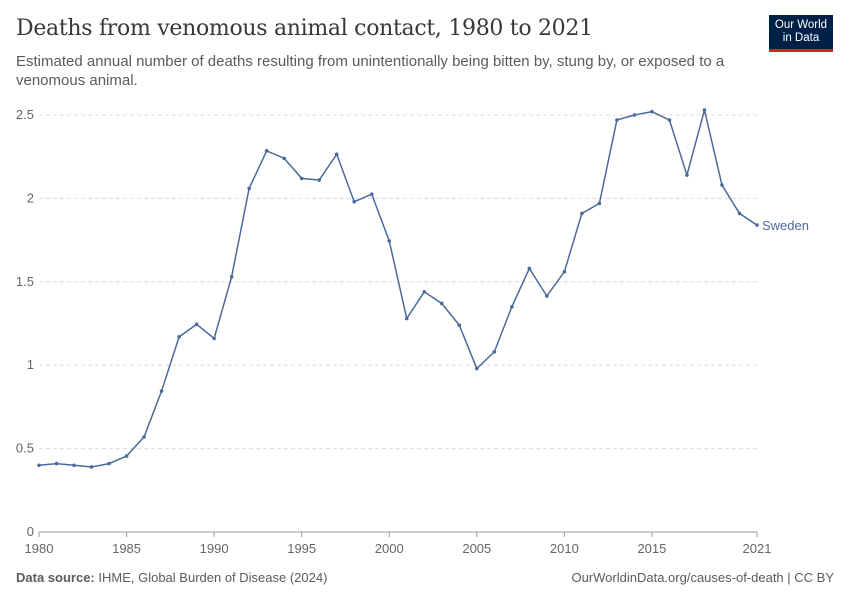 The height and width of the screenshot is (600, 850). Describe the element at coordinates (213, 577) in the screenshot. I see `source-text: IHME, Global Burden of Disease (2024)` at that location.